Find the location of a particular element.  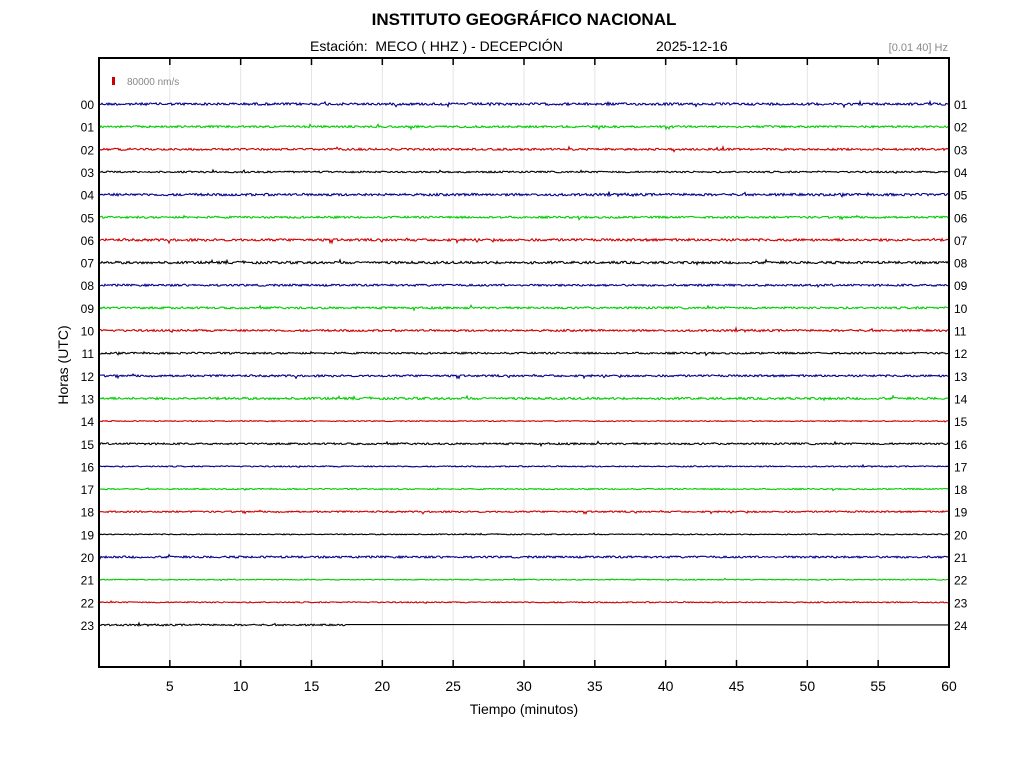

hour-label-right-05: 05 is located at coordinates (961, 196).